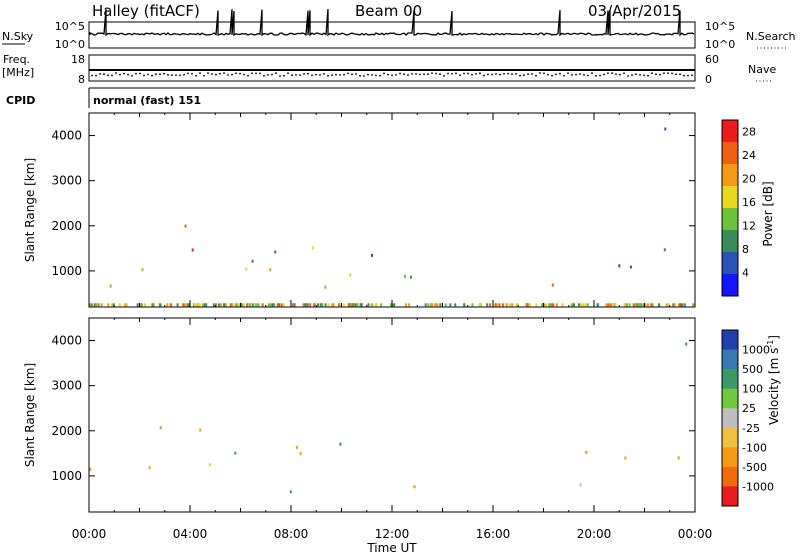 This screenshot has width=800, height=554. I want to click on cpid-value: normal (fast) 151, so click(147, 100).